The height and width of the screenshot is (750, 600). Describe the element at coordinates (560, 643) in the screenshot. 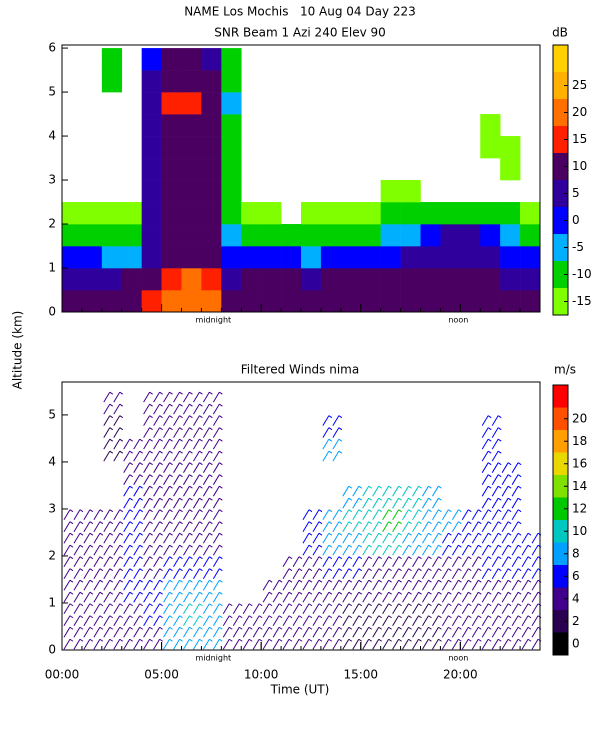

I see `colorbar-swatch` at that location.